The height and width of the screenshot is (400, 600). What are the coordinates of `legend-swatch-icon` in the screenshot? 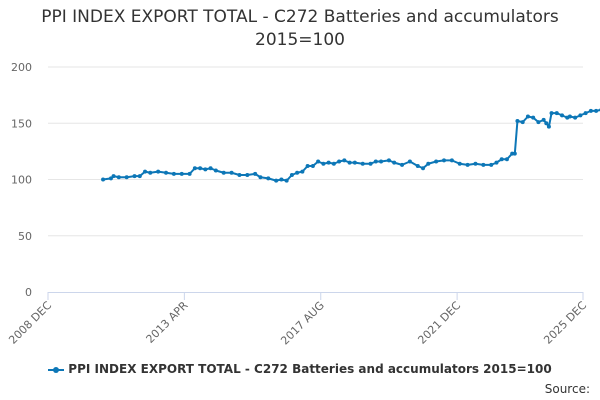 It's located at (56, 370).